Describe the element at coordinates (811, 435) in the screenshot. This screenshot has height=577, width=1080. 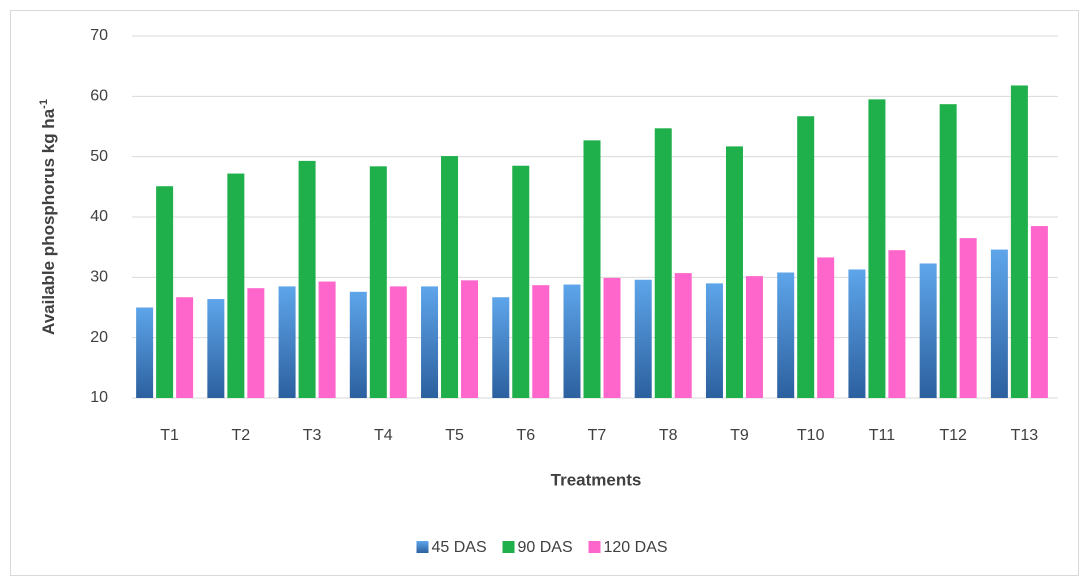
I see `x-tick-label: T10` at that location.